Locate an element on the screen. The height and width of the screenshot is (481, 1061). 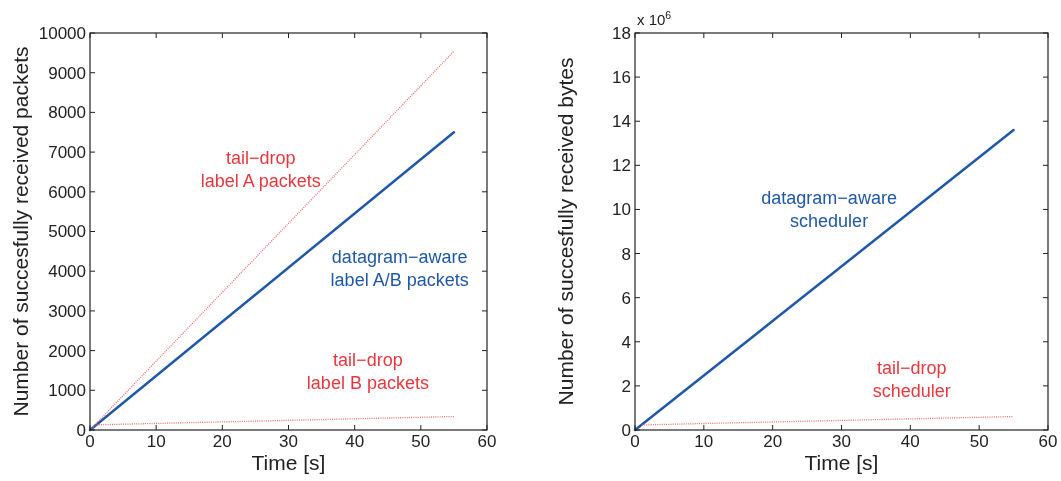
y-tick-label: 16 is located at coordinates (621, 78).